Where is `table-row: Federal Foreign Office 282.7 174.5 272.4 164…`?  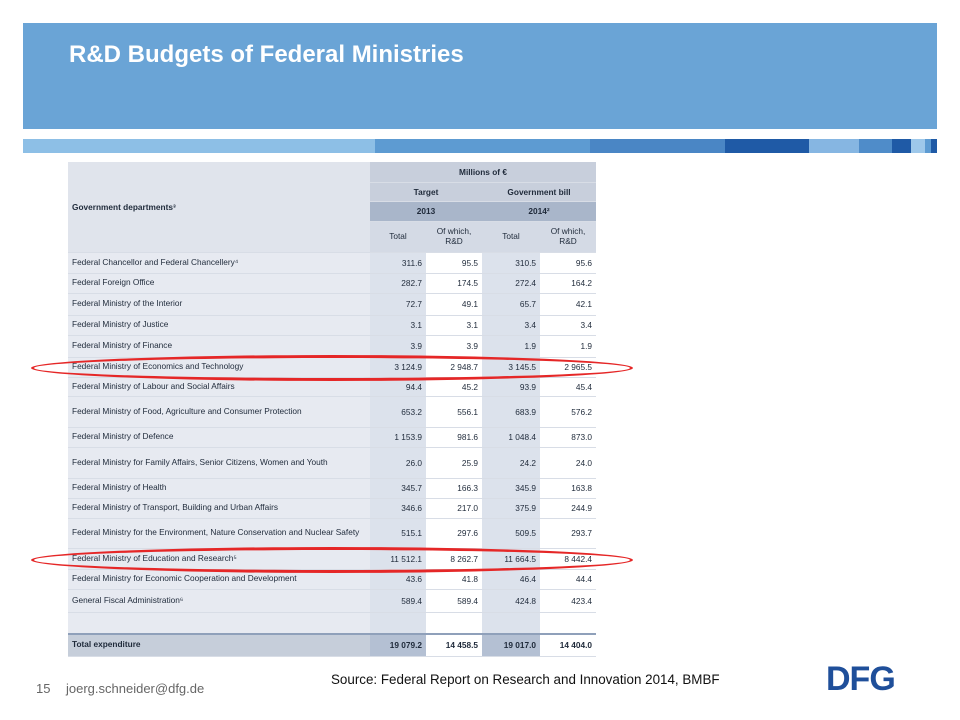
table-row: Federal Foreign Office 282.7 174.5 272.4 164… is located at coordinates (332, 283).